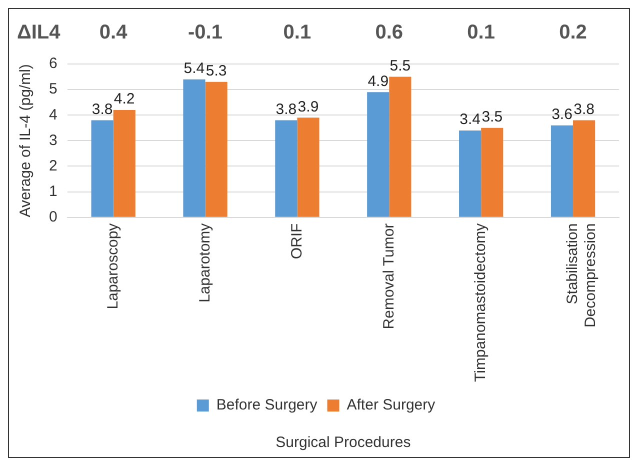 This screenshot has height=466, width=638. What do you see at coordinates (39, 33) in the screenshot?
I see `text: ΔIL4` at bounding box center [39, 33].